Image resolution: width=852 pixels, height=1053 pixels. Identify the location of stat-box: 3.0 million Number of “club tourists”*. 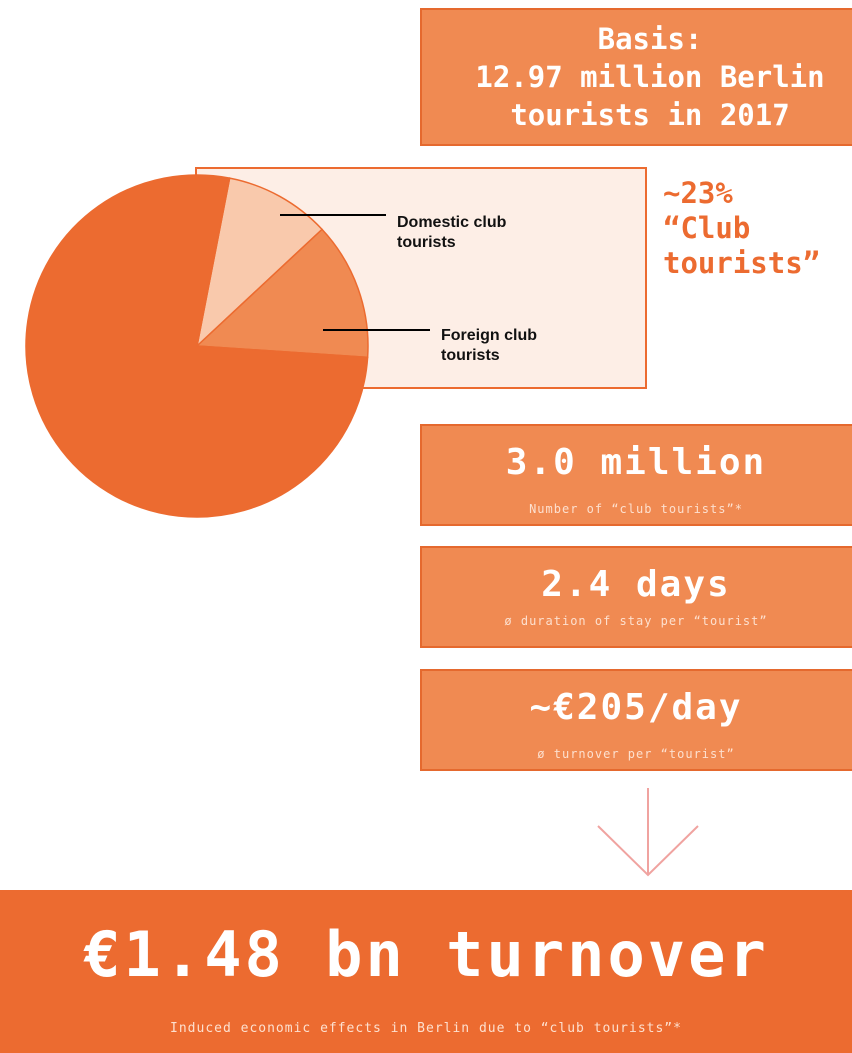
(636, 475).